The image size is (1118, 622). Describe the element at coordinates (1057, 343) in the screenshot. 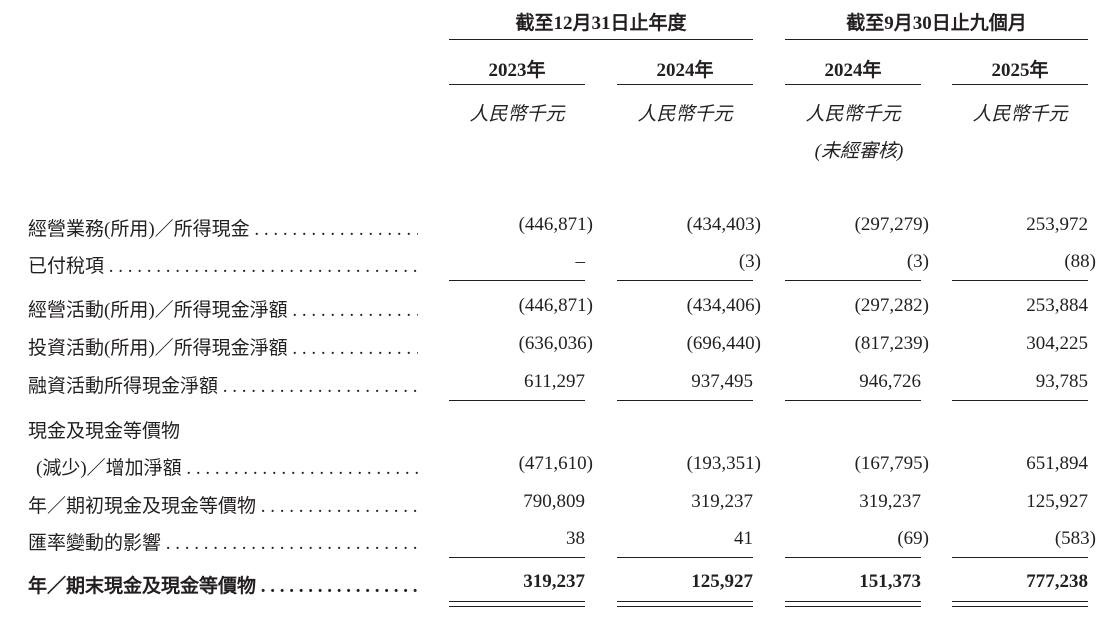

I see `cell-value: 304,225` at that location.